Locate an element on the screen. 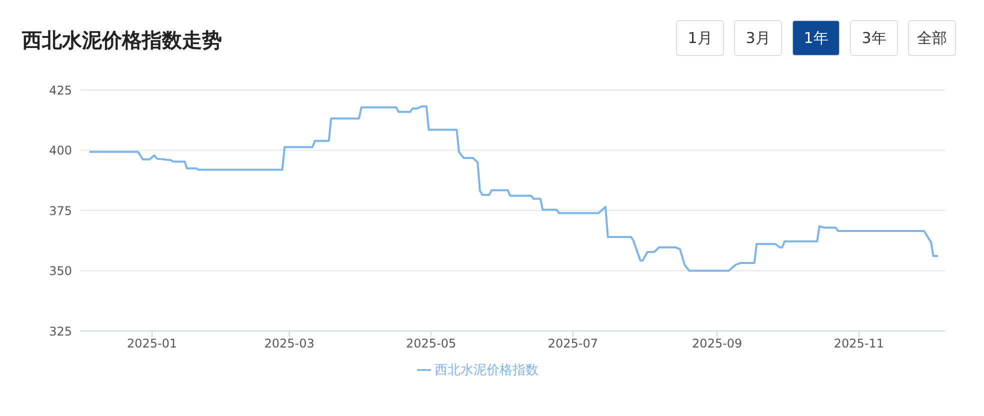 This screenshot has height=416, width=984. range-button: 全部 is located at coordinates (932, 38).